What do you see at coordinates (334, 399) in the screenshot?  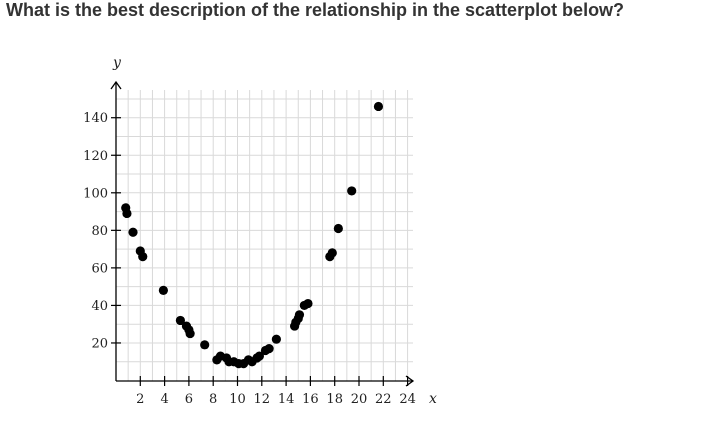 I see `x-tick-label: 18` at bounding box center [334, 399].